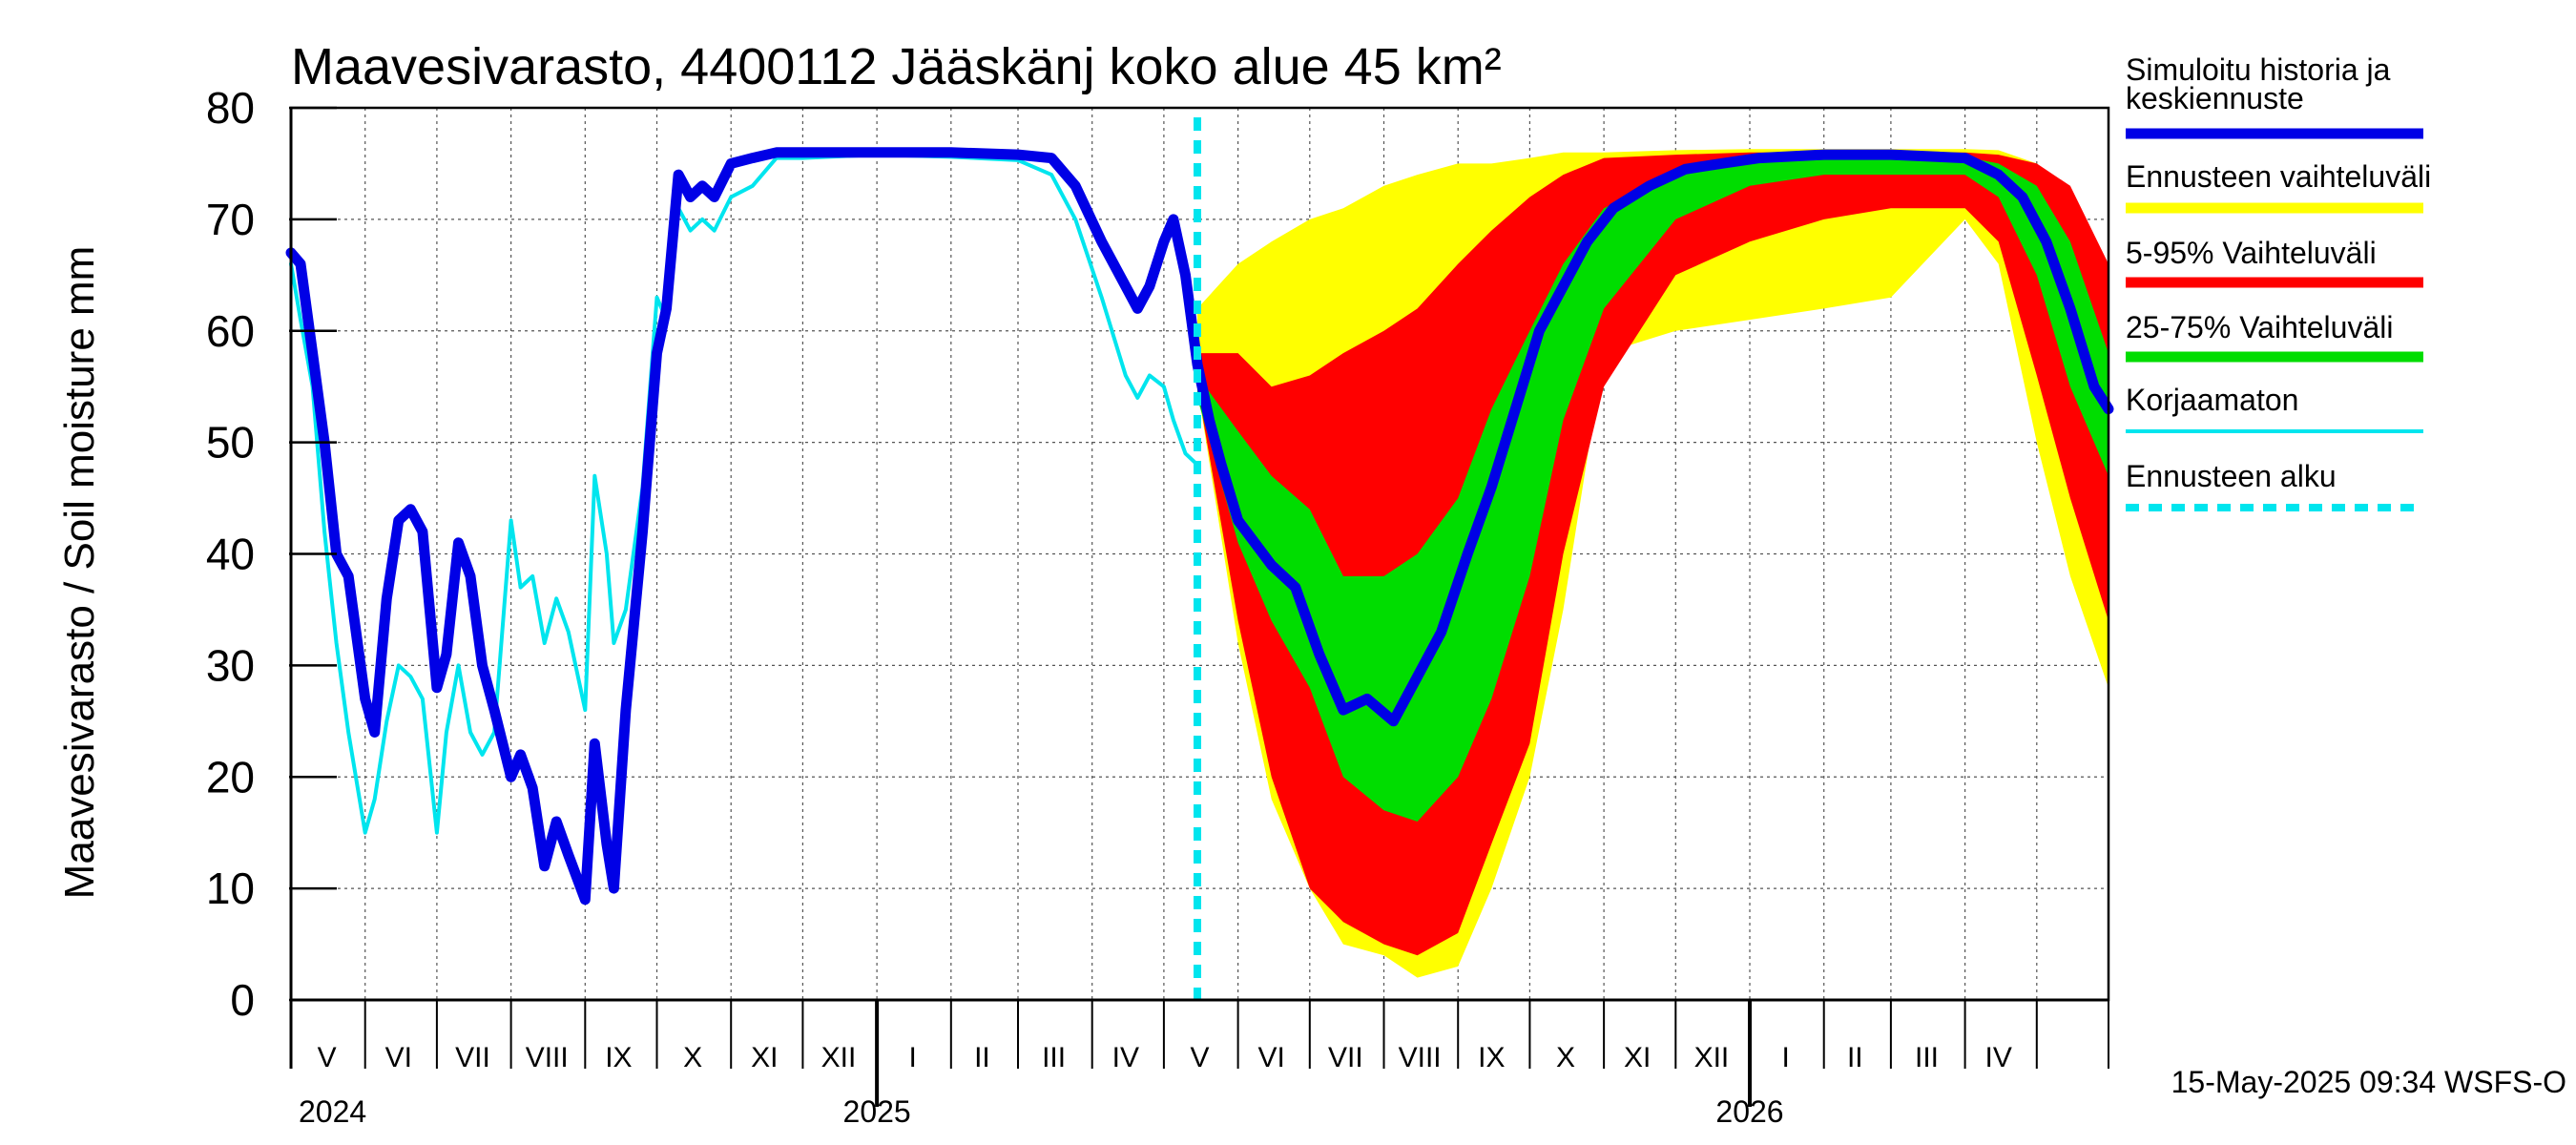 The height and width of the screenshot is (1145, 2576). I want to click on legend-label: Korjaamaton, so click(2212, 400).